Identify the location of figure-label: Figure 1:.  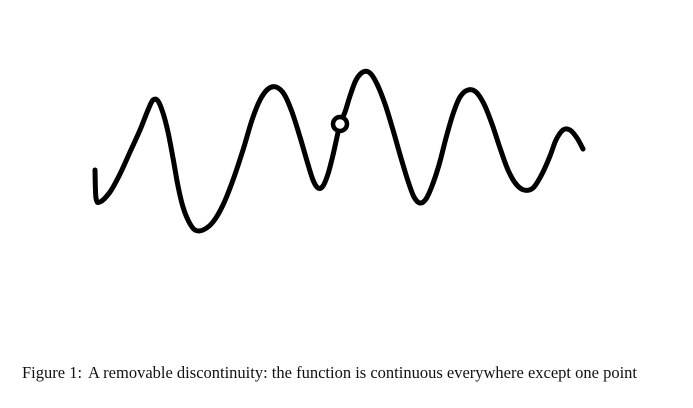
(52, 372).